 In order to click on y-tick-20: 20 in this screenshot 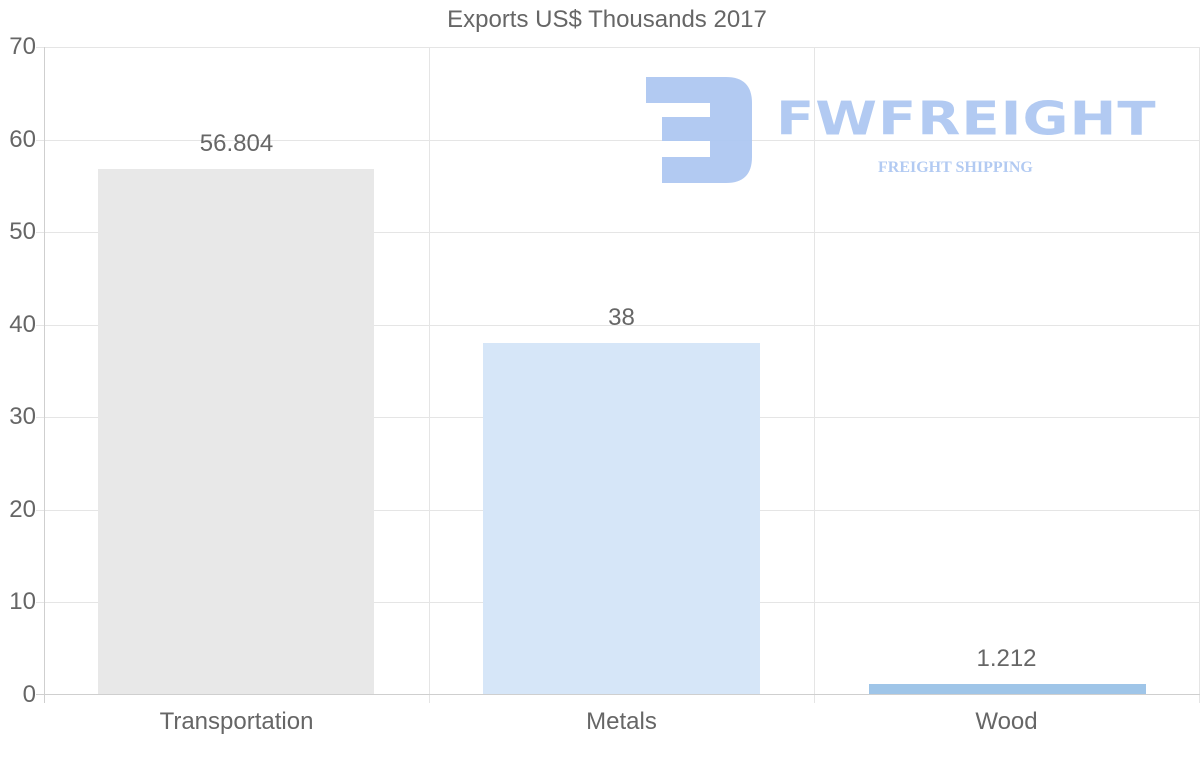, I will do `click(22, 509)`.